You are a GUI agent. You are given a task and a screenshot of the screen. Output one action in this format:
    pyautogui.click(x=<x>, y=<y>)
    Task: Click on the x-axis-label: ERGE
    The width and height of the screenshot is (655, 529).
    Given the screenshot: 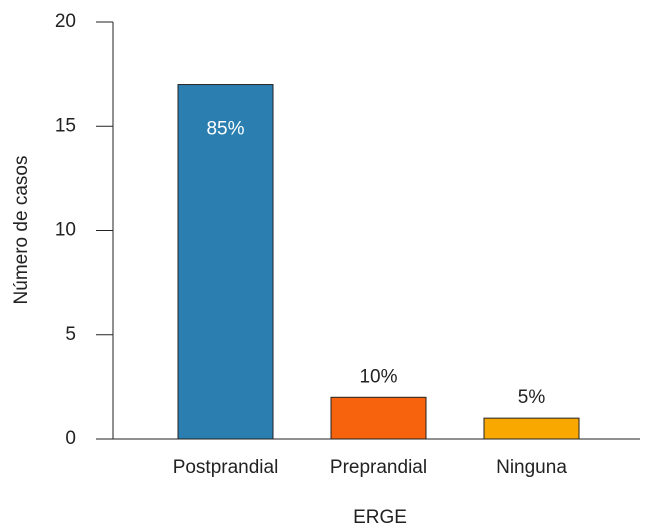 What is the action you would take?
    pyautogui.click(x=380, y=517)
    